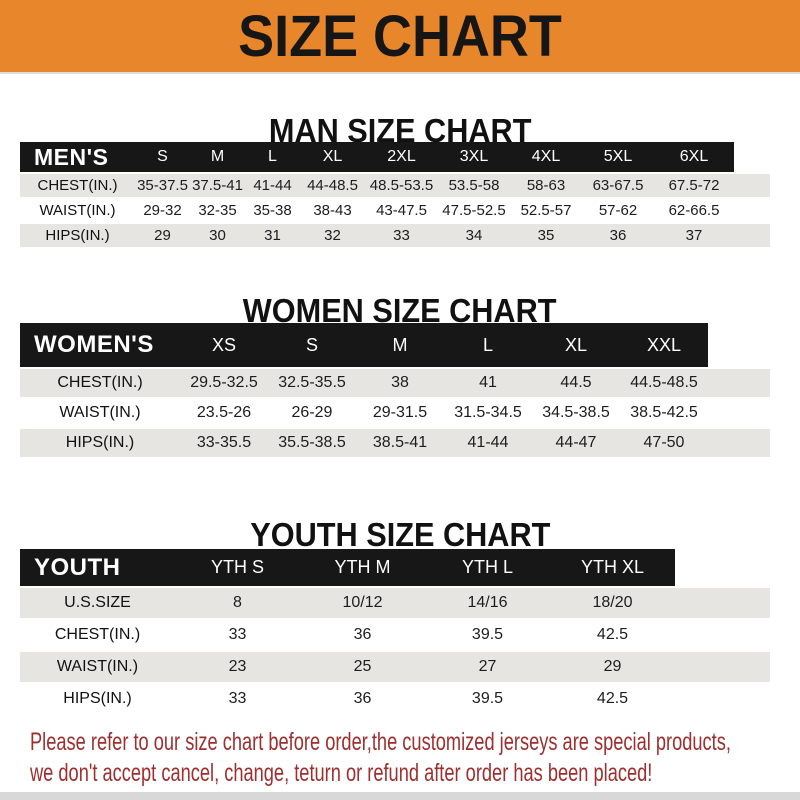 The width and height of the screenshot is (800, 800). What do you see at coordinates (272, 210) in the screenshot?
I see `value-cell: 35-38` at bounding box center [272, 210].